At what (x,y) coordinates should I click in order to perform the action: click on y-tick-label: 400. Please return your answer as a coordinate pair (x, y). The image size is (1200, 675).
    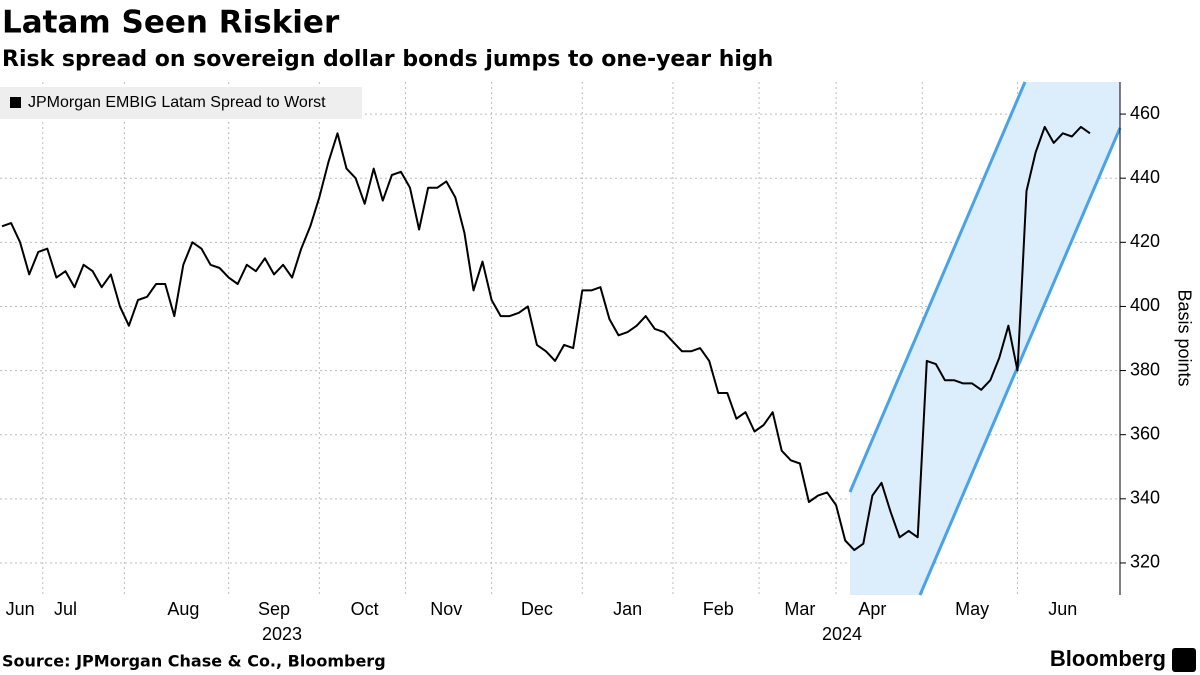
    Looking at the image, I should click on (1145, 305).